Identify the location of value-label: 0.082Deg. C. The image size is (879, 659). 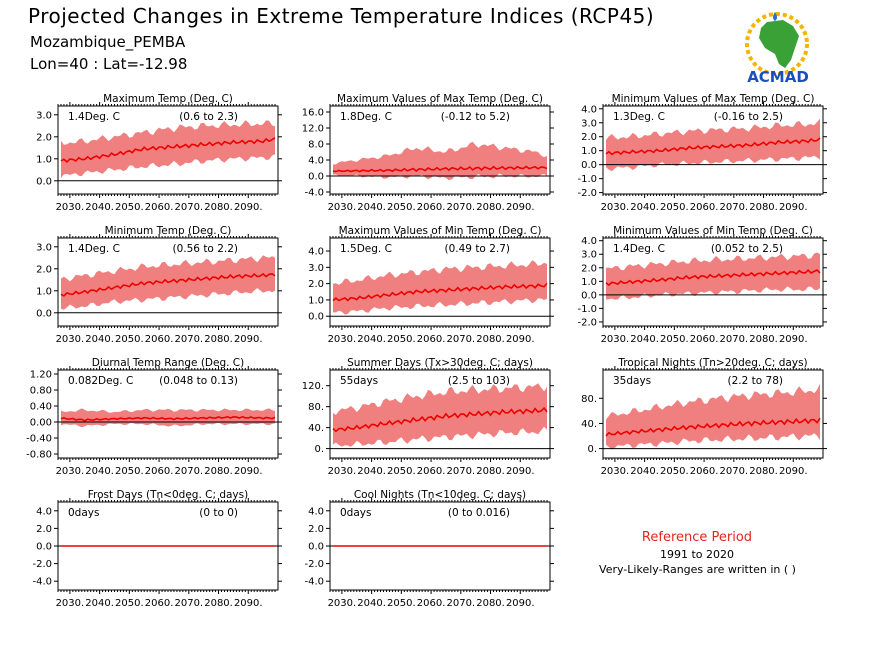
(100, 381).